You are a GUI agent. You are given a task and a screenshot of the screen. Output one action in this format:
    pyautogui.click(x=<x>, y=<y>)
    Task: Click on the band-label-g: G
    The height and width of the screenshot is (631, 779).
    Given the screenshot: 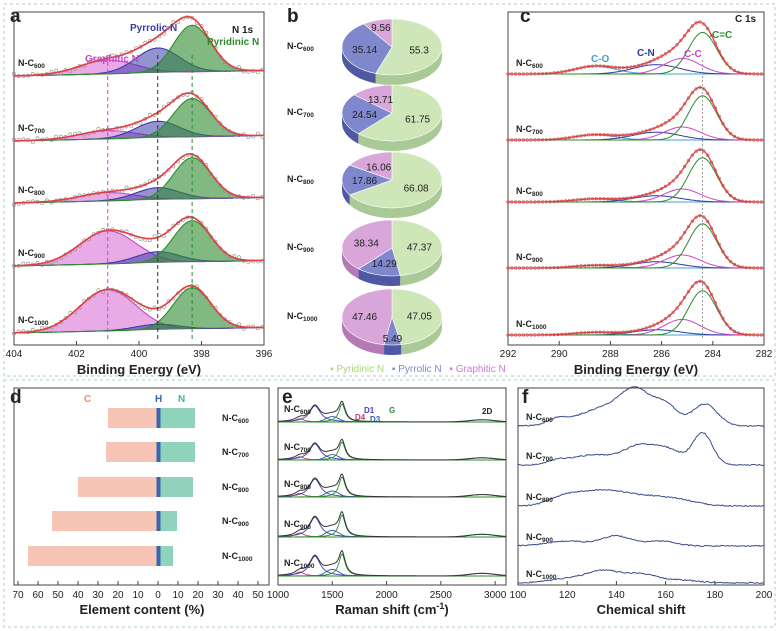 What is the action you would take?
    pyautogui.click(x=392, y=410)
    